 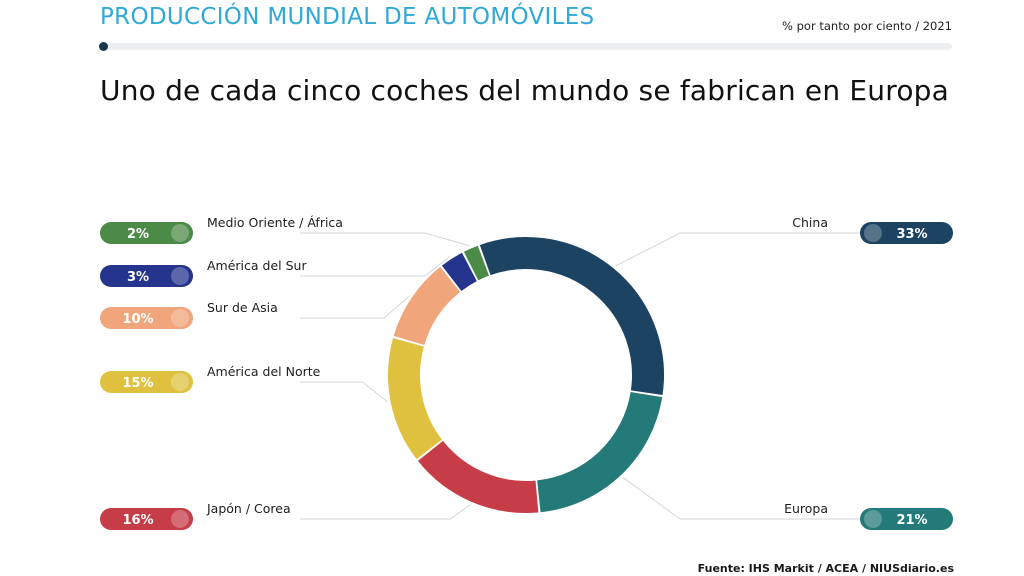 I want to click on category-label-china: China, so click(x=810, y=222).